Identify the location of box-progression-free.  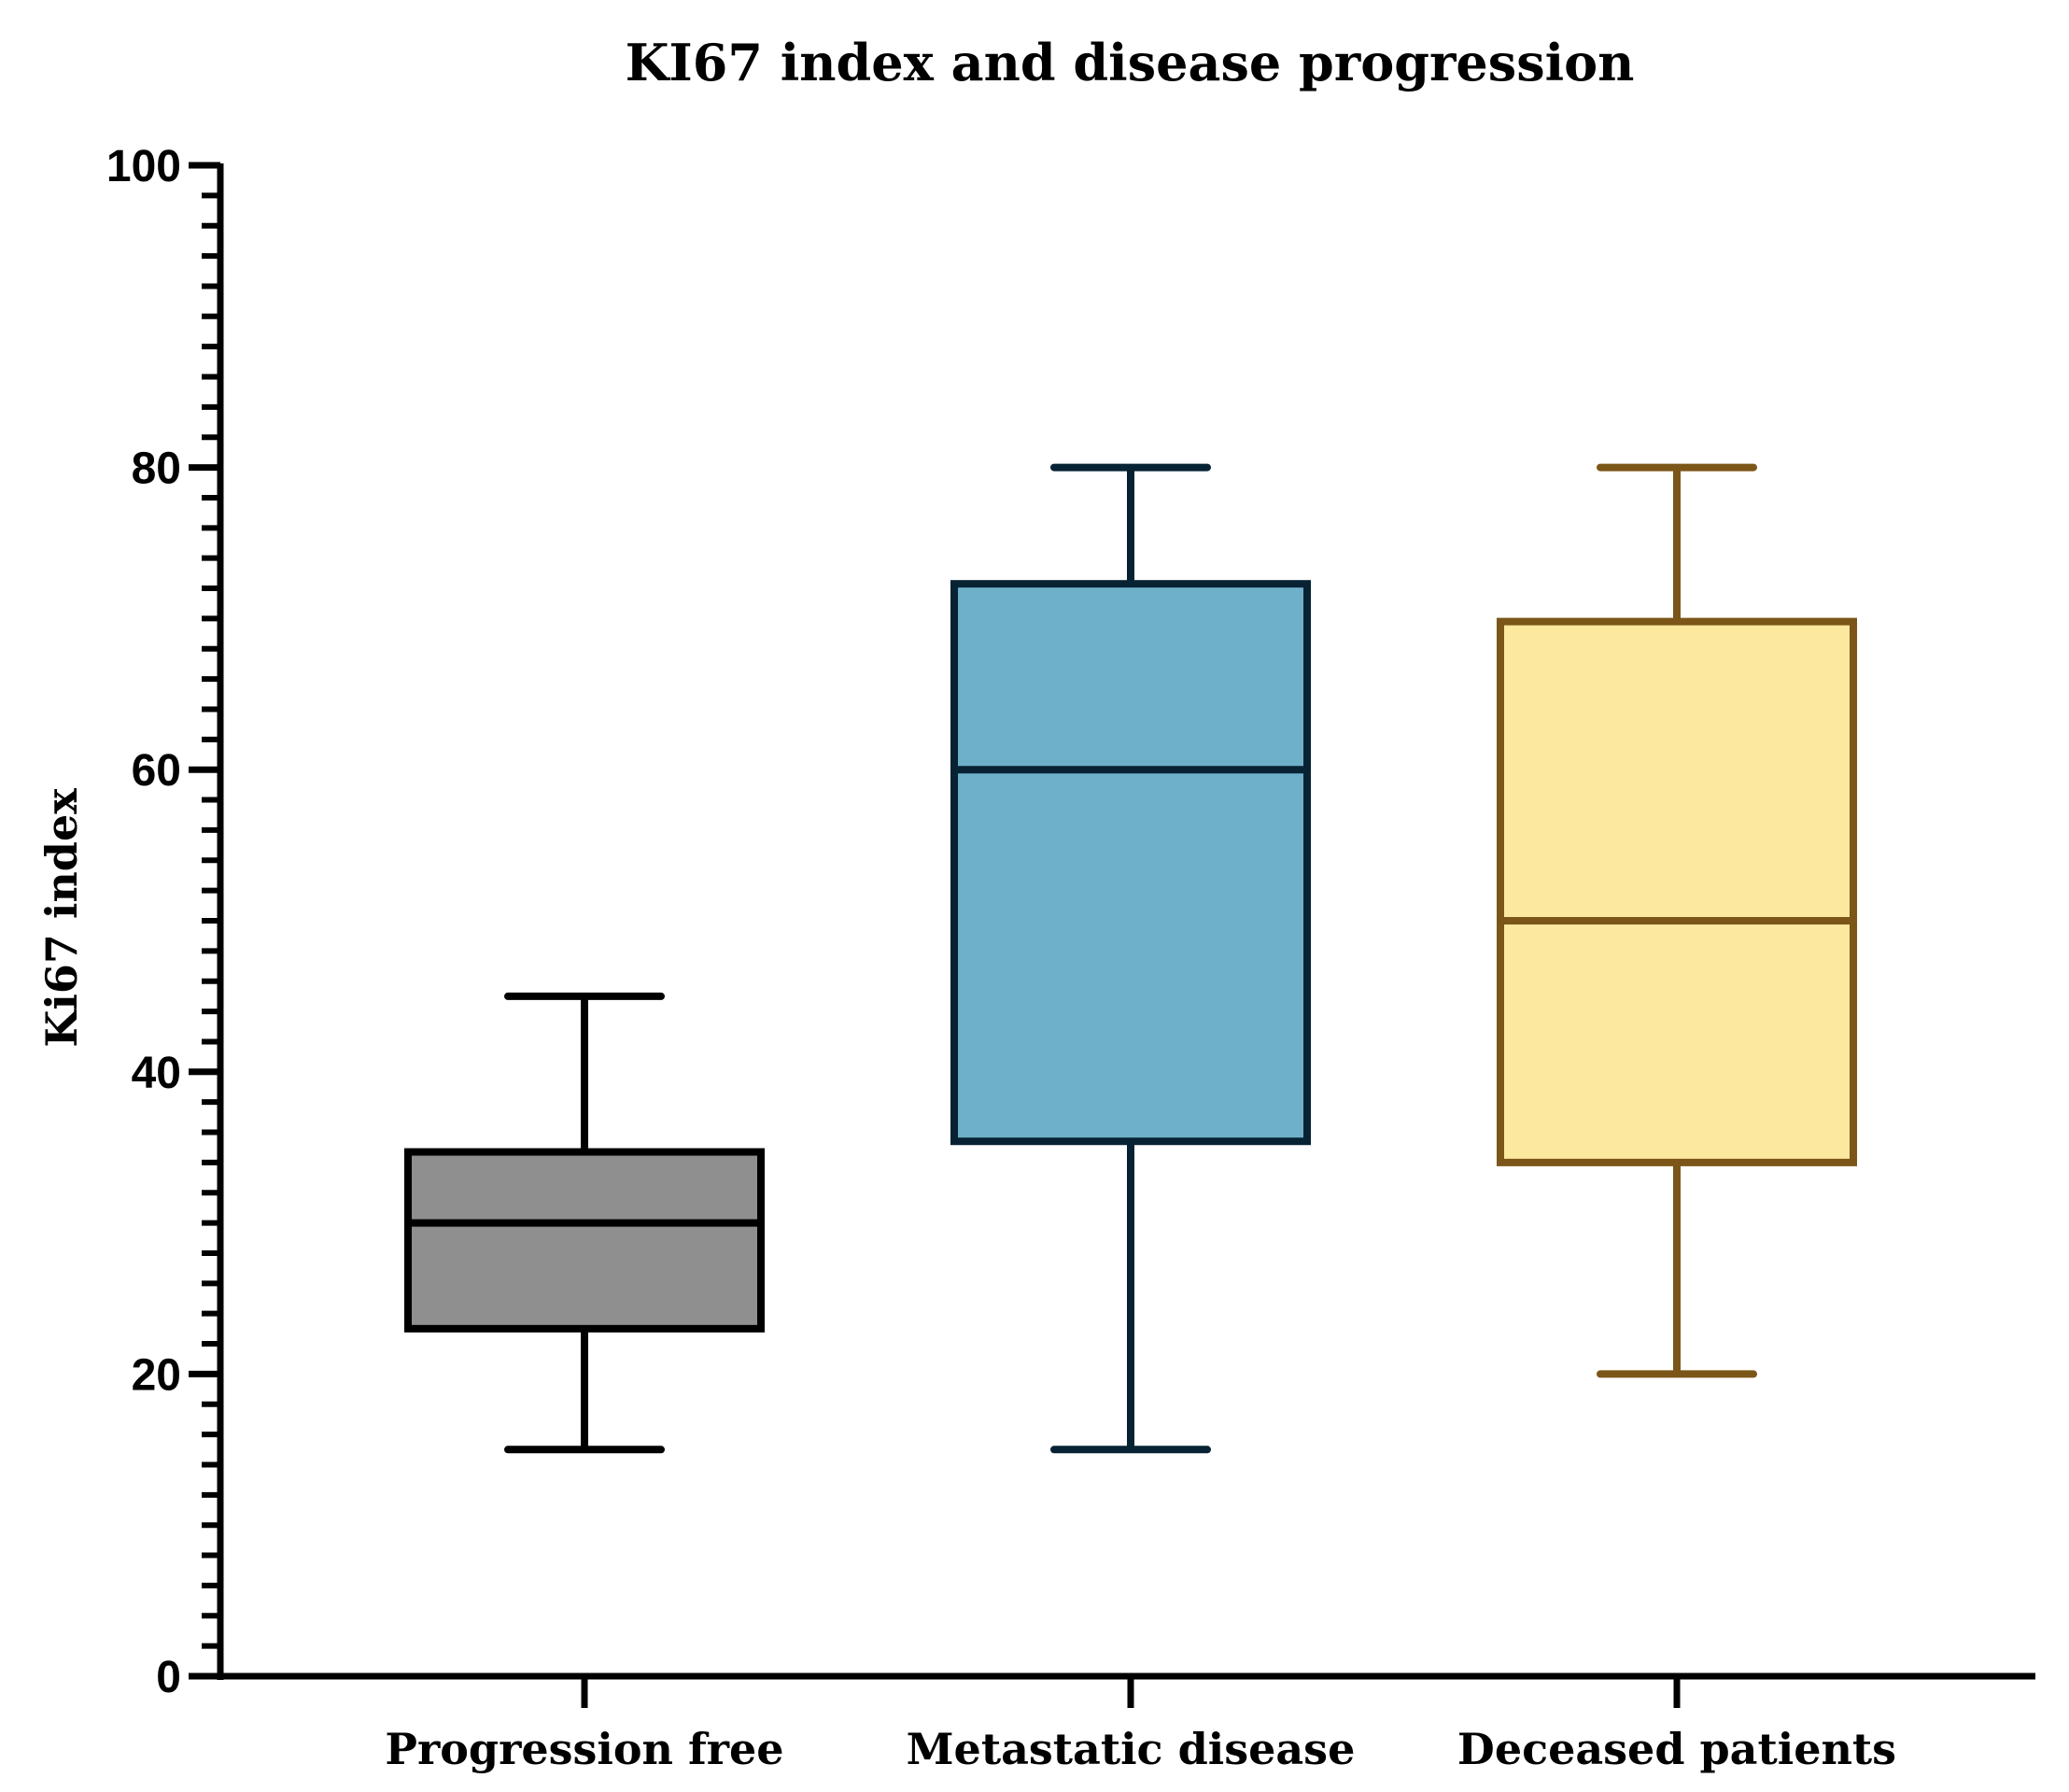
(584, 1223).